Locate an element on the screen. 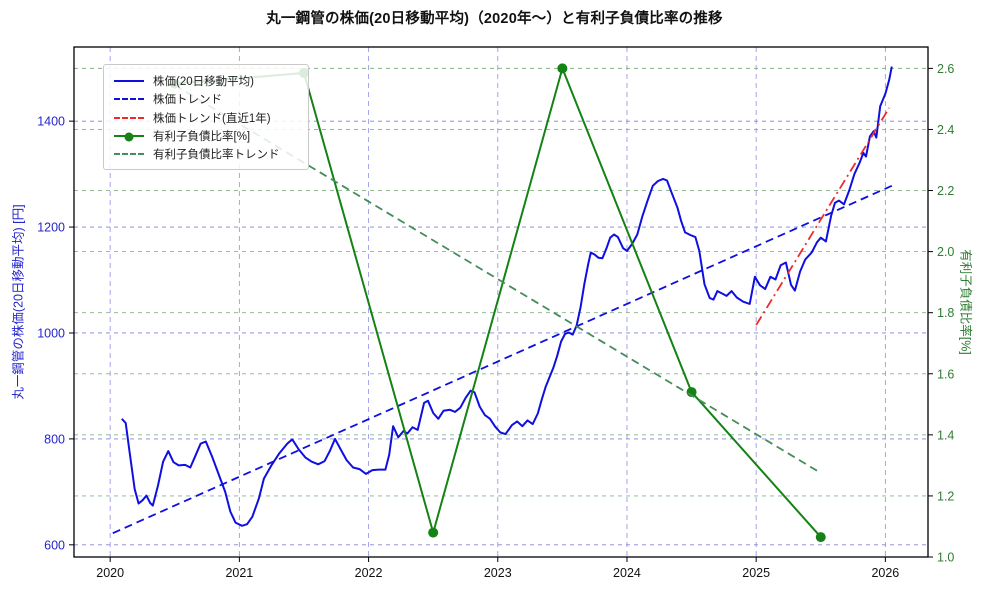  svg-text: 1.6 is located at coordinates (945, 374).